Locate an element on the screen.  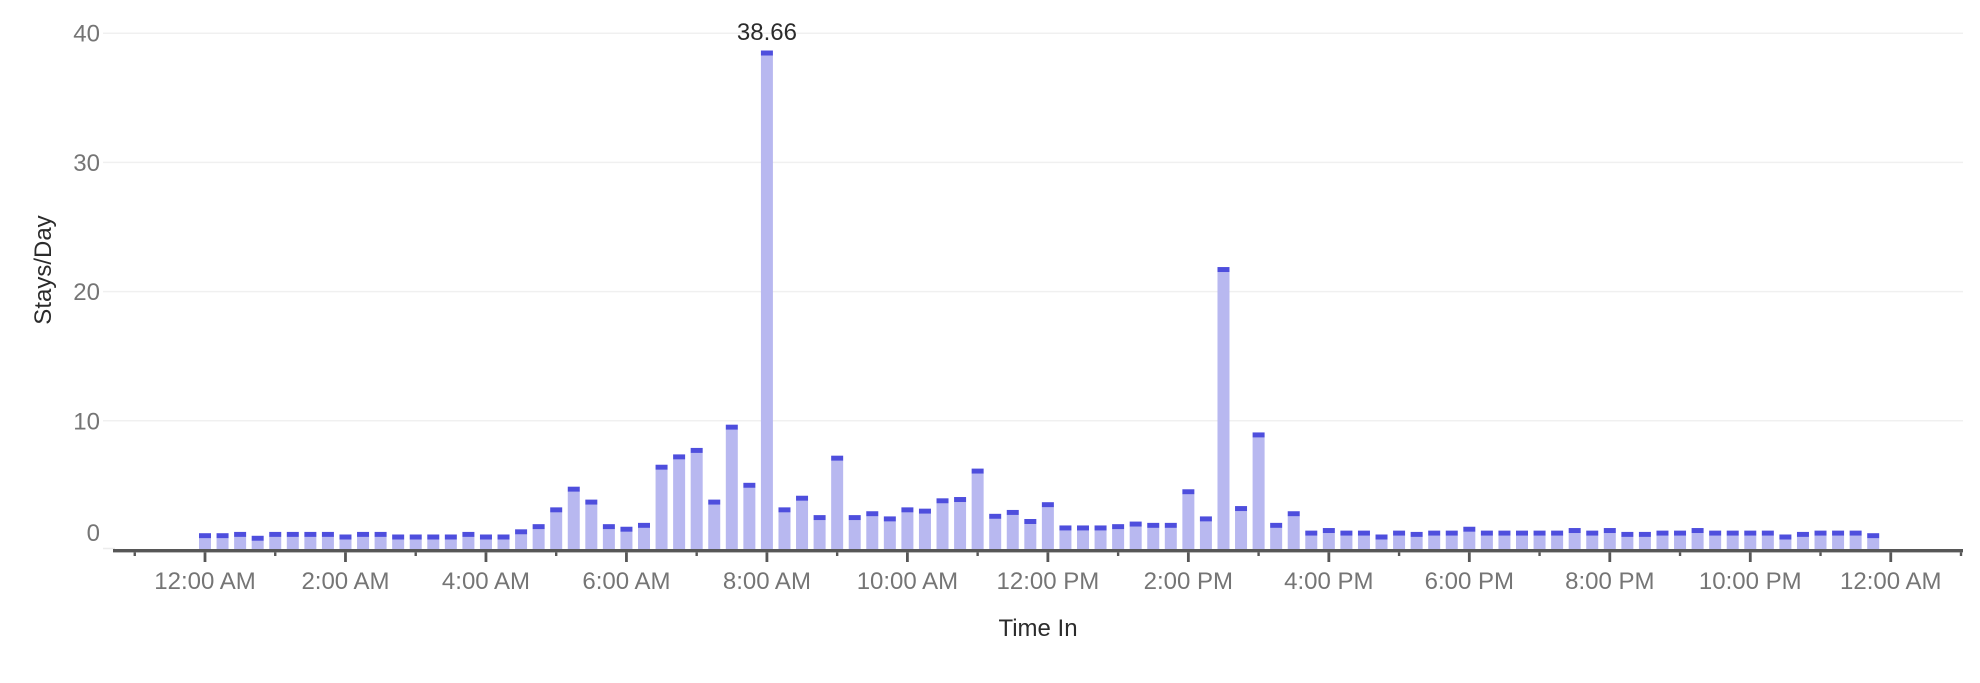
bar-3:00 AM is located at coordinates (415, 543).